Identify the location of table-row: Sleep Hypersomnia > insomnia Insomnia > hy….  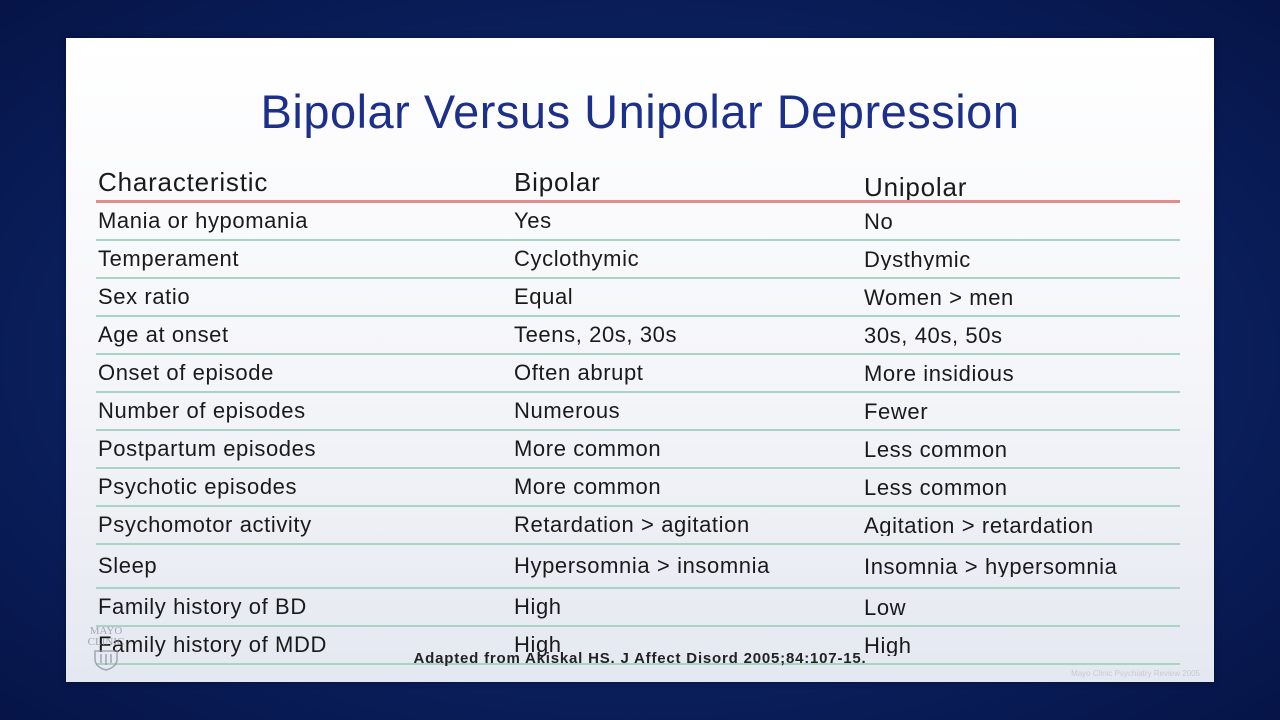
(638, 567).